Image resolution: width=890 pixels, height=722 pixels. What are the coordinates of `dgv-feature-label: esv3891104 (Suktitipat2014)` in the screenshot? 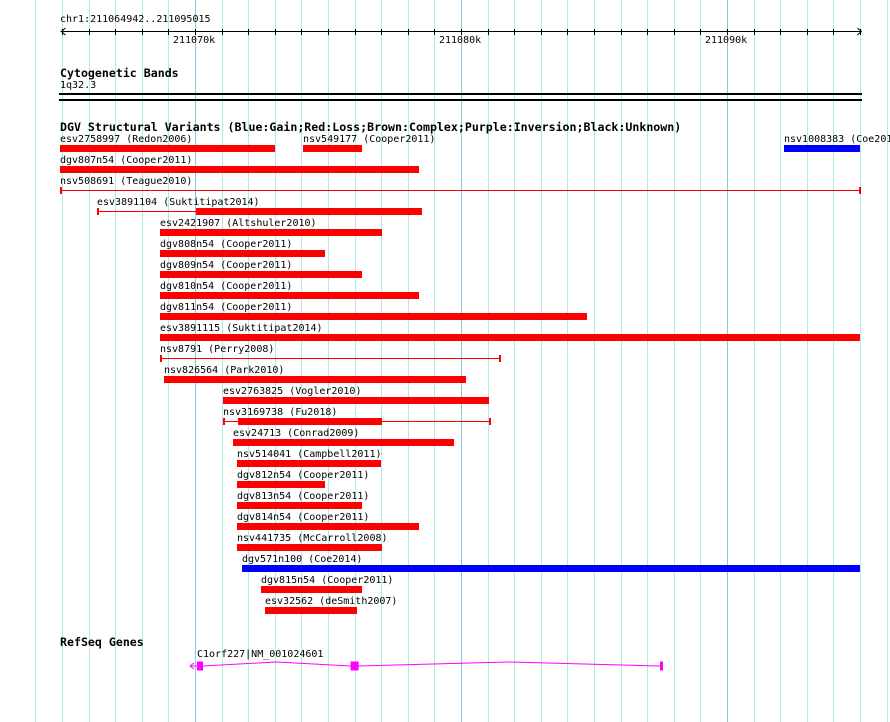 It's located at (178, 202).